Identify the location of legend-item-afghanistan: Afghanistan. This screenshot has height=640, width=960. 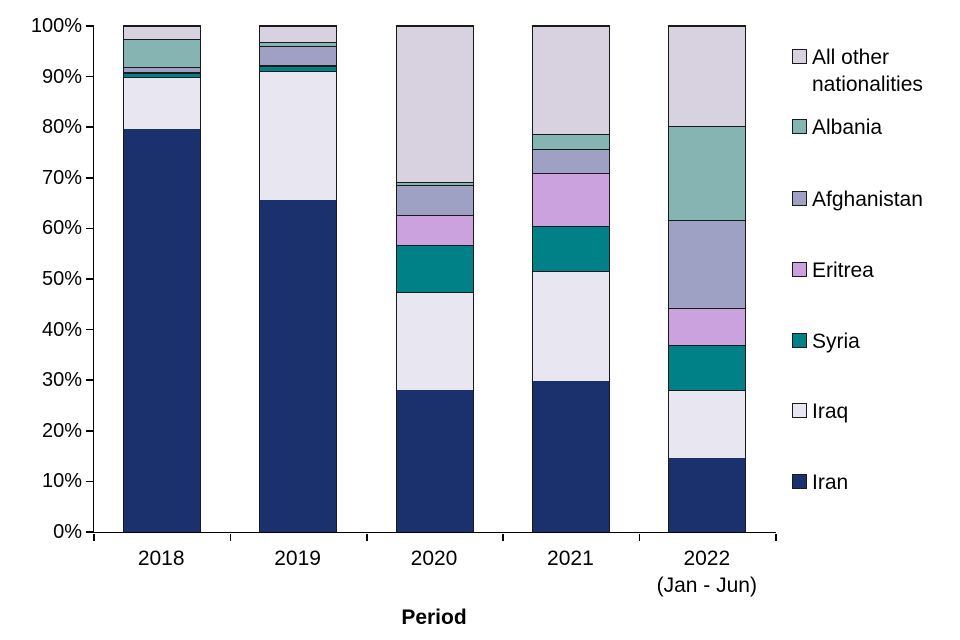
(857, 199).